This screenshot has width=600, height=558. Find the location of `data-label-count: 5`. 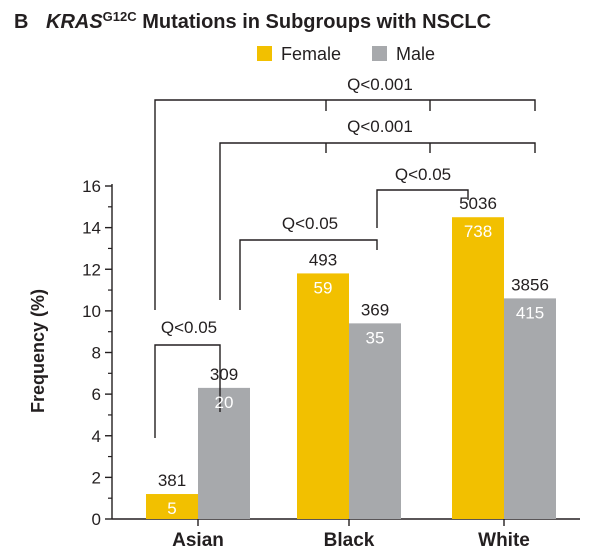

data-label-count: 5 is located at coordinates (171, 508).